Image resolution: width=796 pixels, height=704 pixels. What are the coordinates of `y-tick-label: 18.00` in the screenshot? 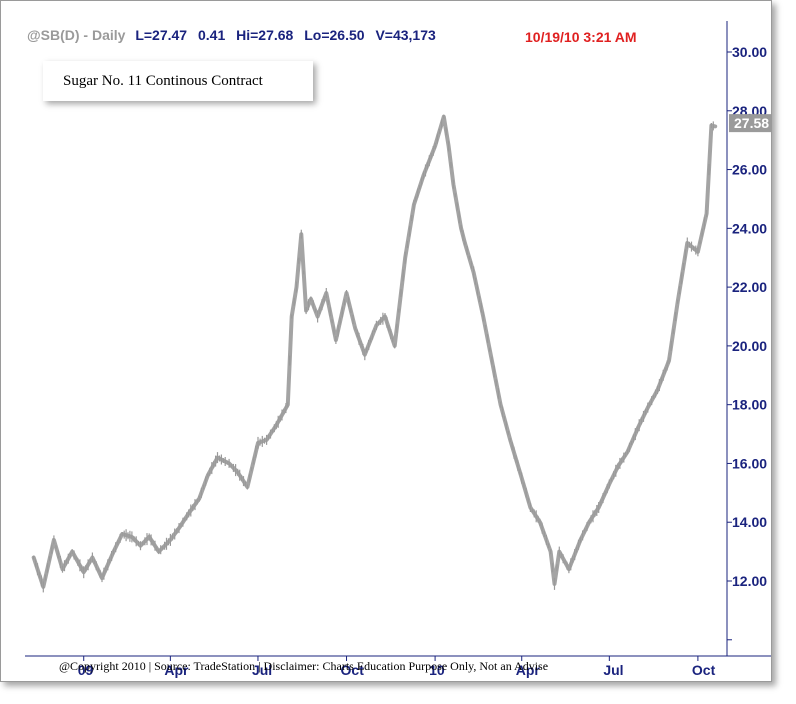 It's located at (749, 405).